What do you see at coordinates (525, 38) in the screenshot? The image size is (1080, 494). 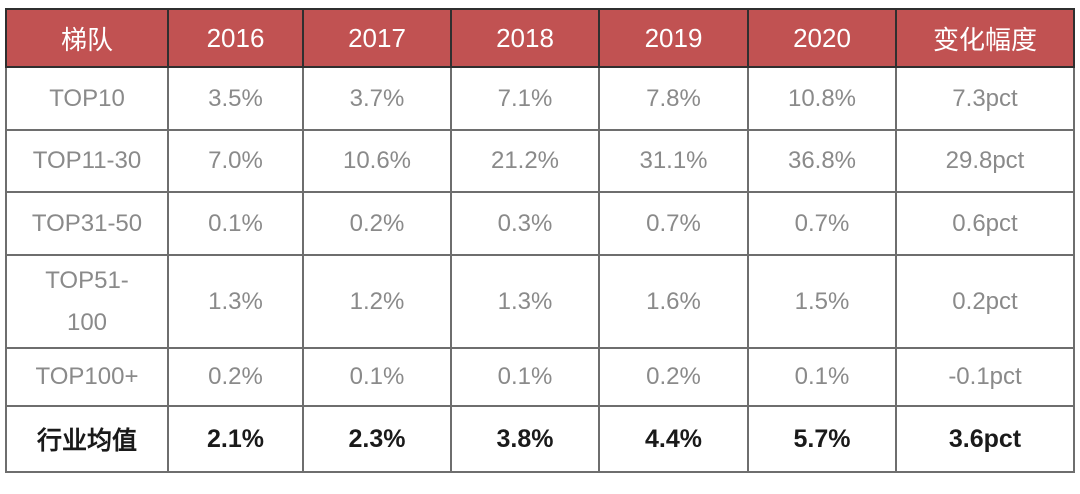 I see `column-header: 2018` at bounding box center [525, 38].